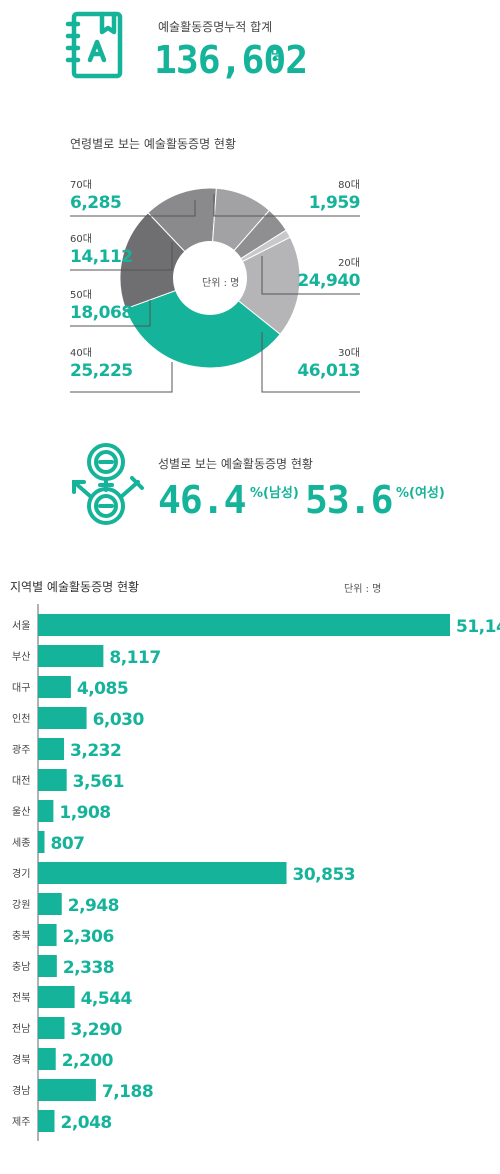  What do you see at coordinates (47, 935) in the screenshot?
I see `bar-충북` at bounding box center [47, 935].